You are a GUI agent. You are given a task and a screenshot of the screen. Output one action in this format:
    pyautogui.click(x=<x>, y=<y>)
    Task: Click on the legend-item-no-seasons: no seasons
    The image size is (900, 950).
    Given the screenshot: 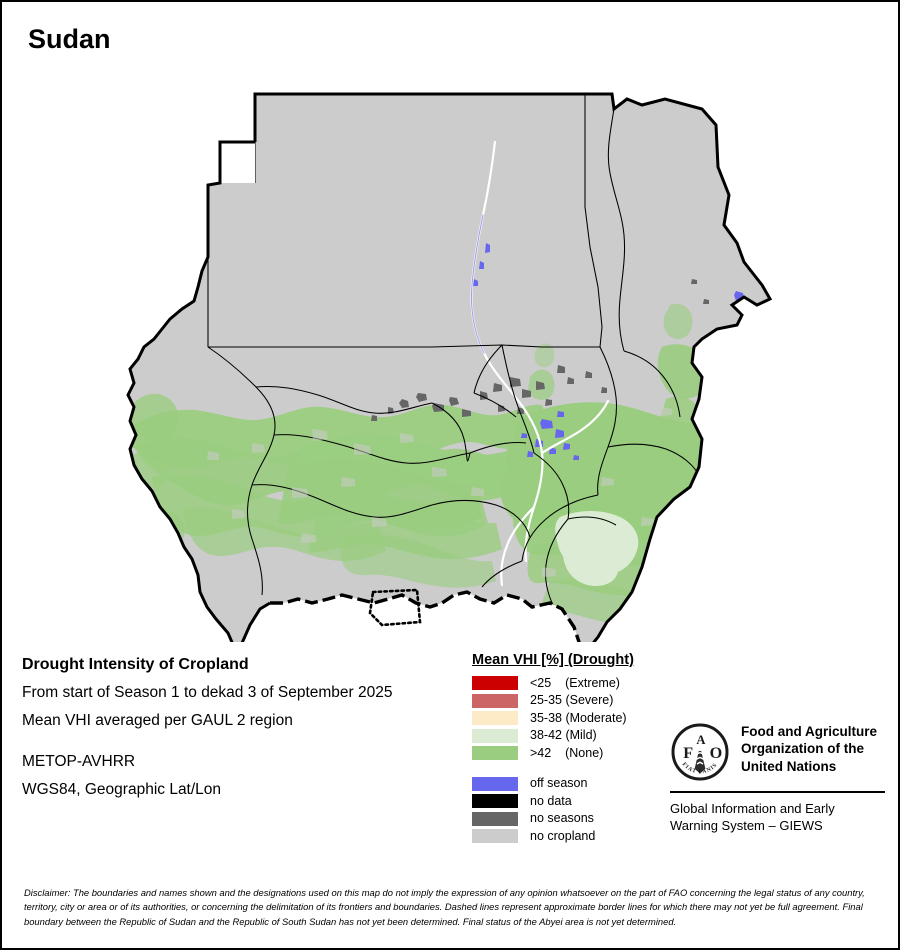 What is the action you would take?
    pyautogui.click(x=572, y=819)
    